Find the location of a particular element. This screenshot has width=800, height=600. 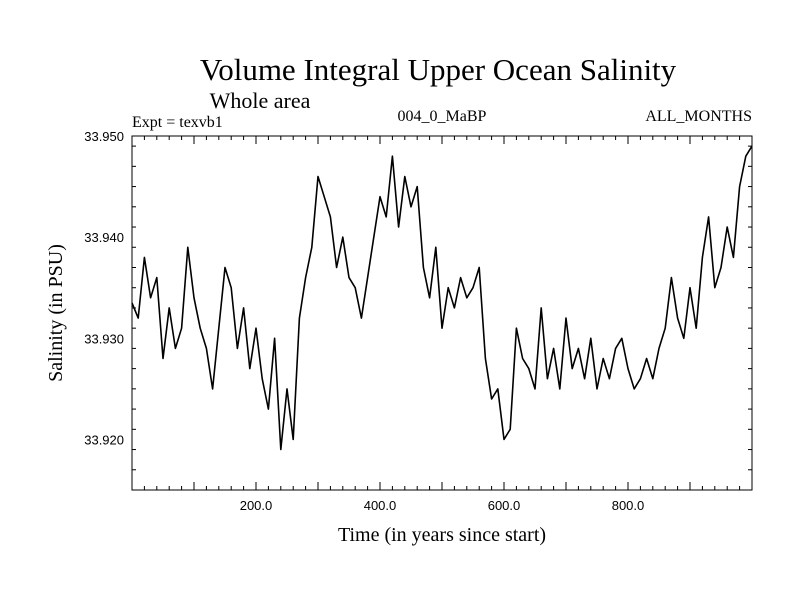

y-tick-label: 33.940 is located at coordinates (104, 237).